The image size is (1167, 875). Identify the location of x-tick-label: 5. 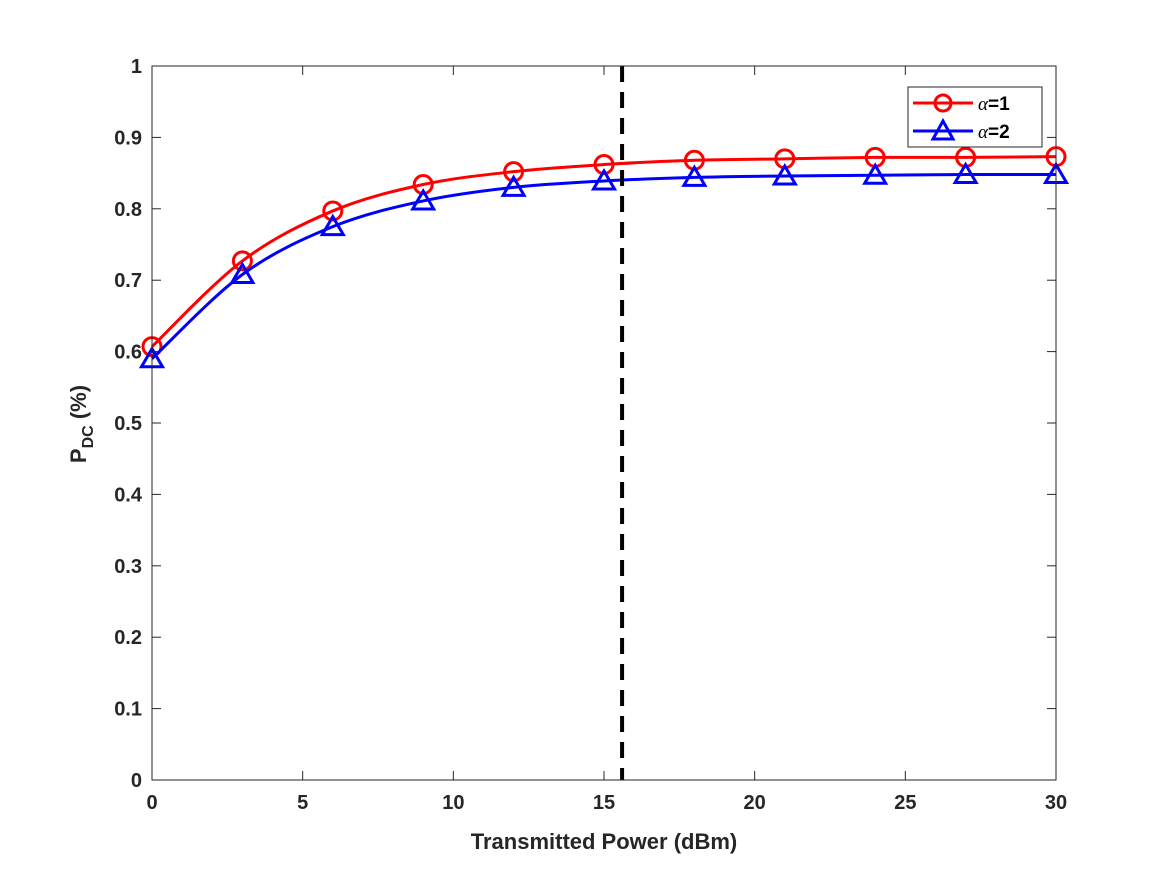
(302, 803).